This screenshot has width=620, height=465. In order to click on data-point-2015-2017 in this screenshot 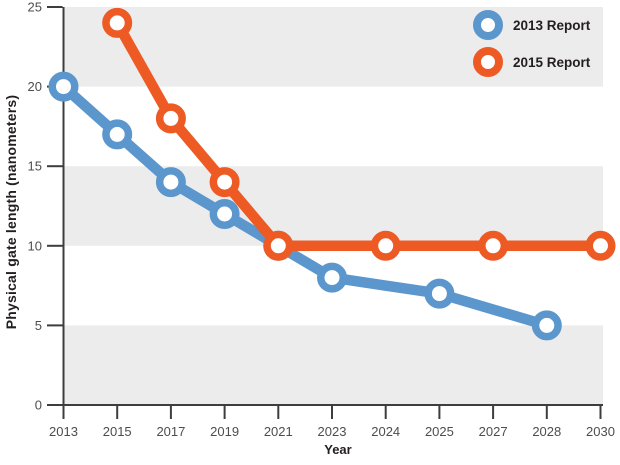, I will do `click(170, 118)`.